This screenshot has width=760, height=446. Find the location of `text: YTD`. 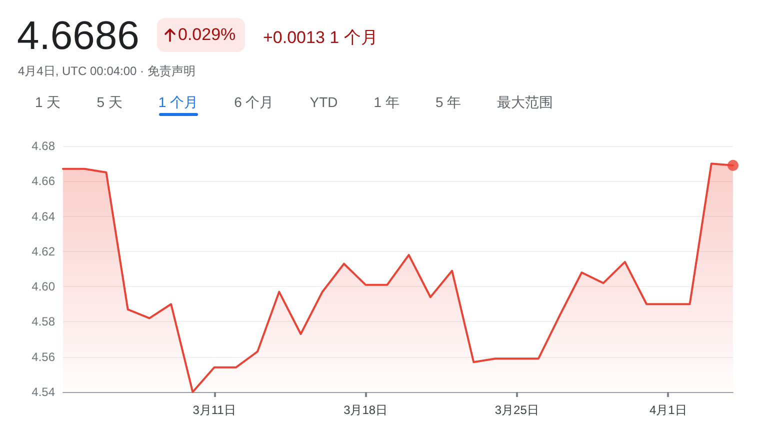

text: YTD is located at coordinates (324, 102).